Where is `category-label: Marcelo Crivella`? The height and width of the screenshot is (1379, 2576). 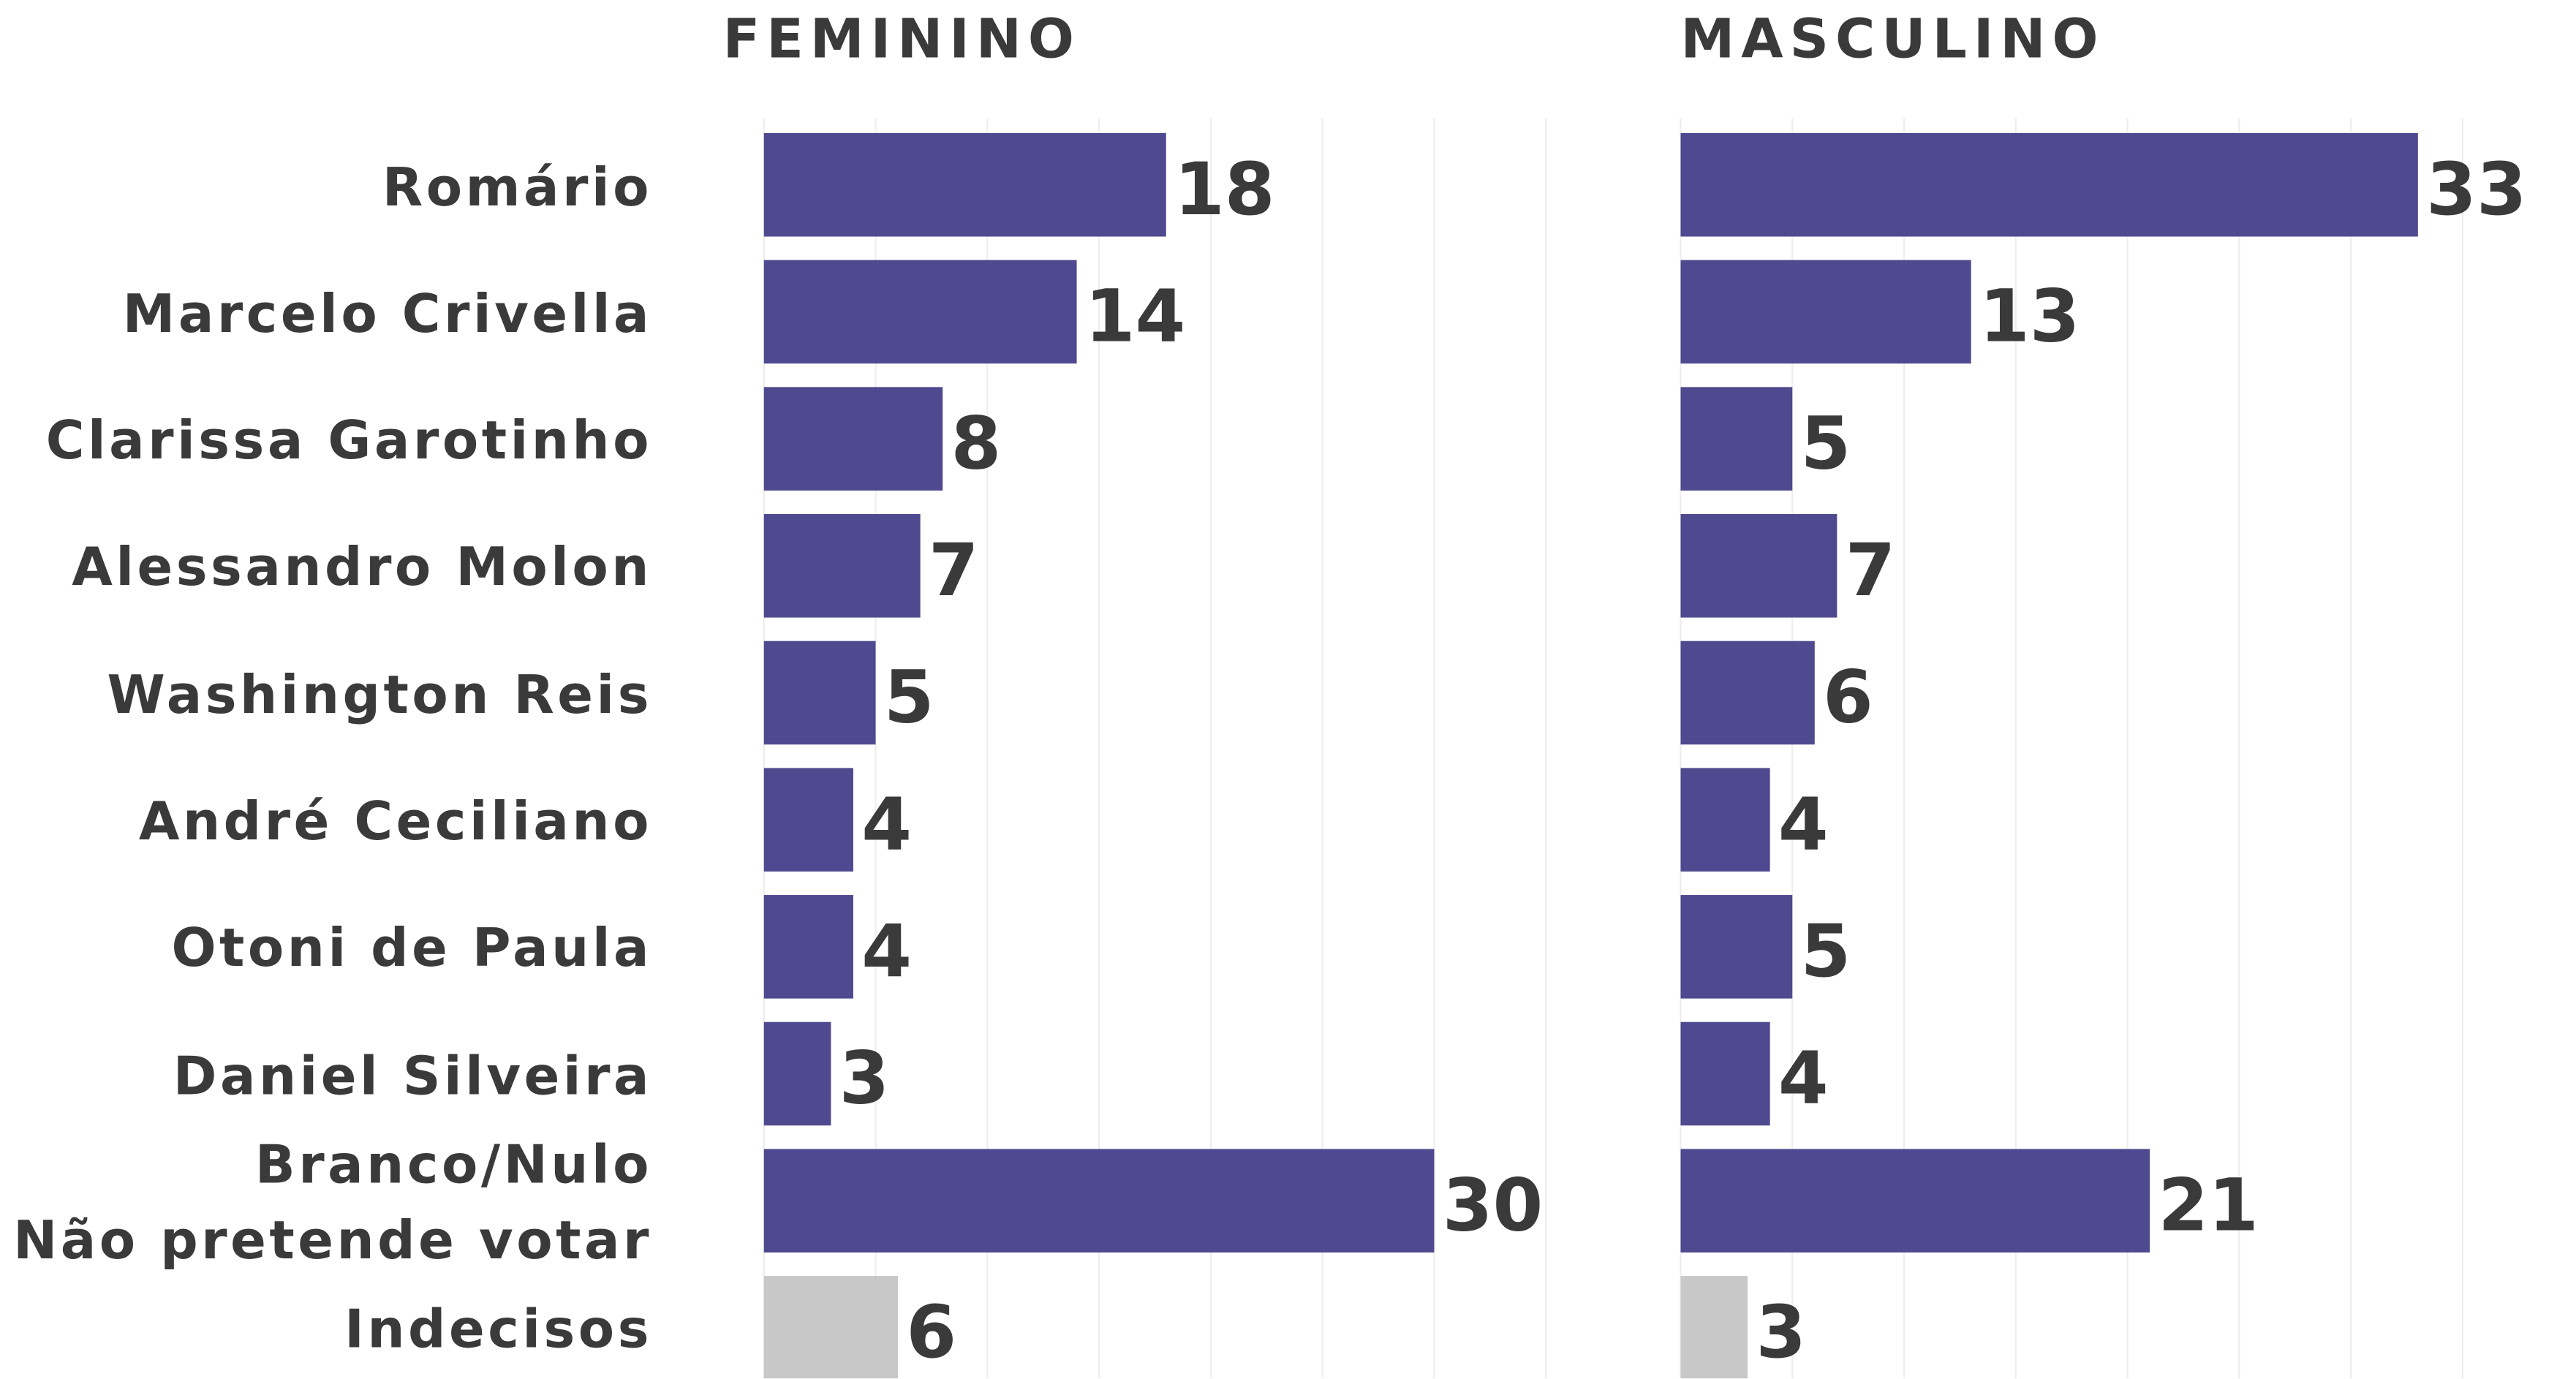
category-label: Marcelo Crivella is located at coordinates (387, 313).